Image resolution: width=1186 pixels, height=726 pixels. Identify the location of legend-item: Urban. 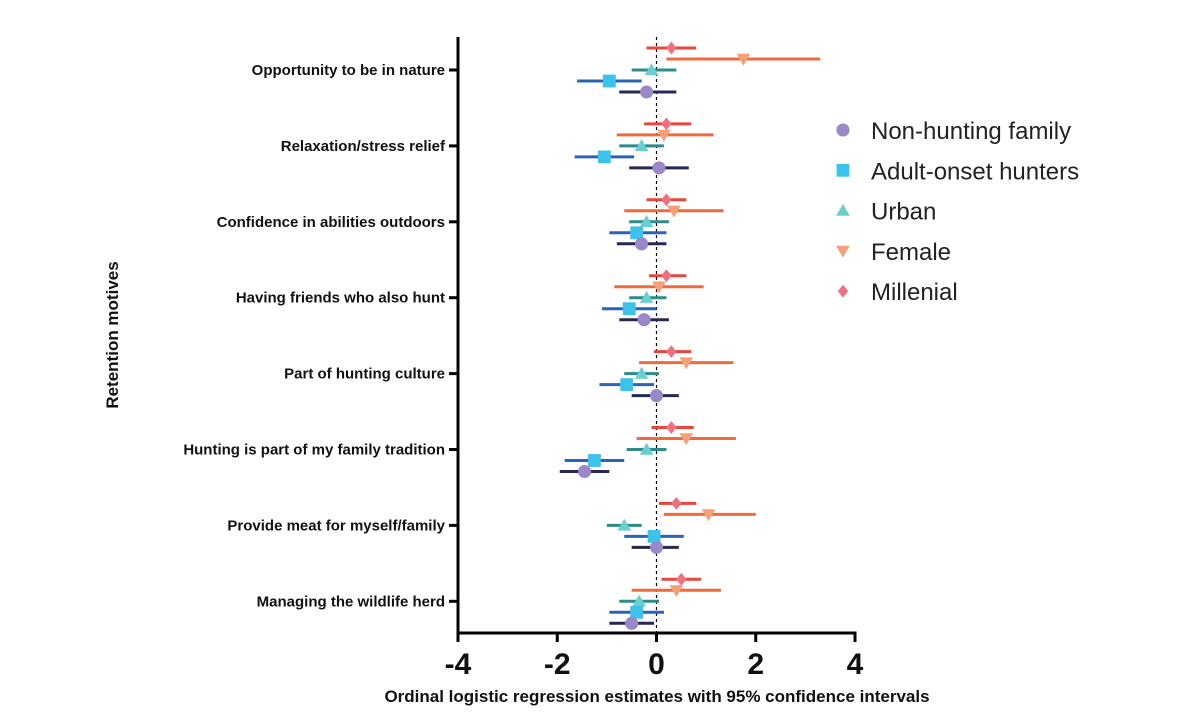
(886, 212).